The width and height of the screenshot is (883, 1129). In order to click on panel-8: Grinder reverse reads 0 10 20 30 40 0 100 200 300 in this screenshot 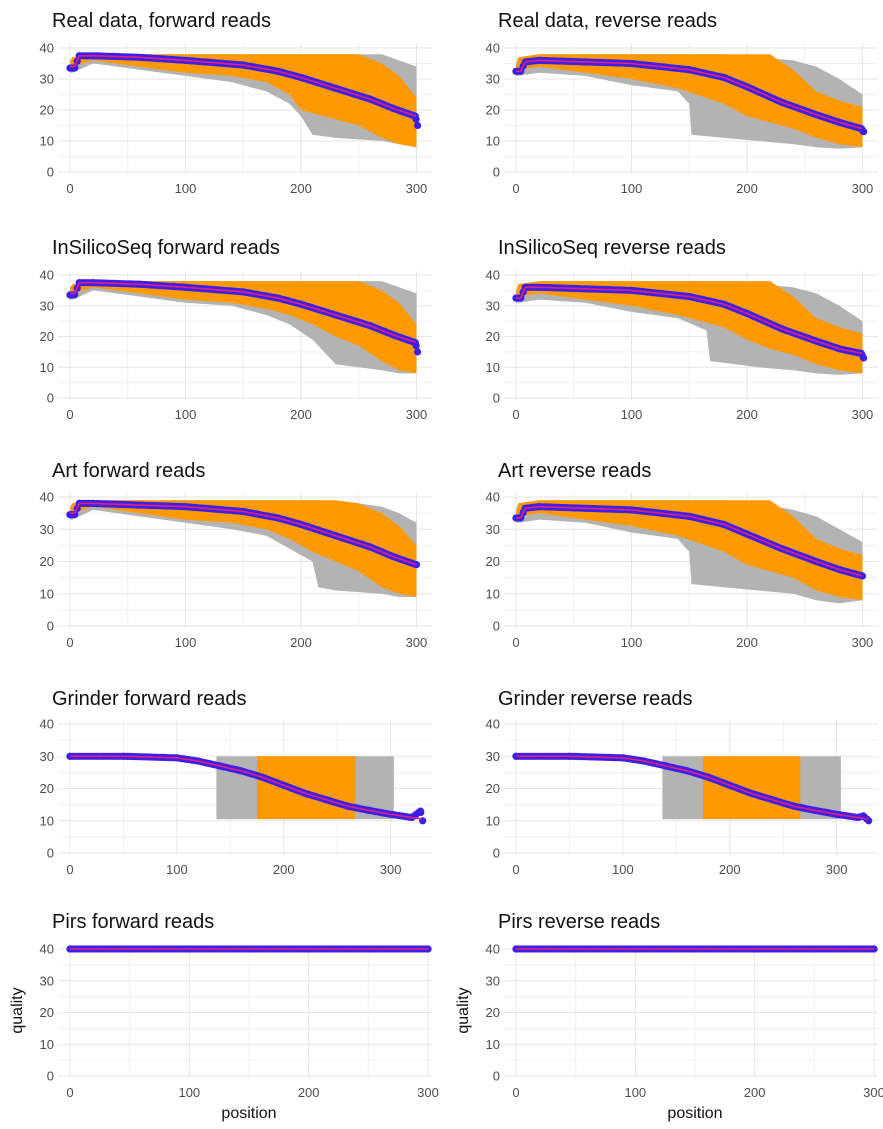, I will do `click(682, 782)`.